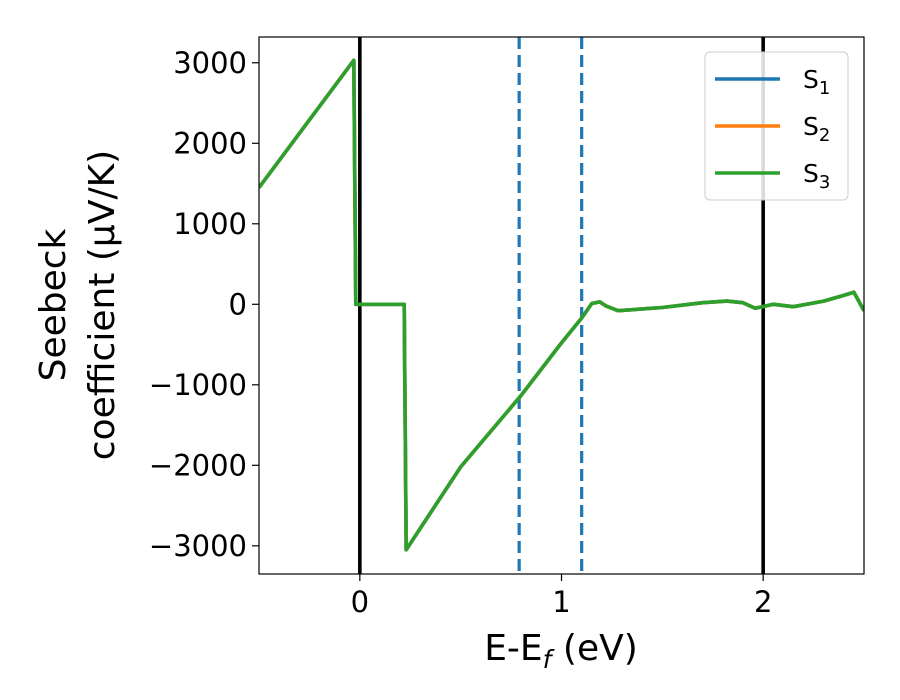 This screenshot has height=700, width=900. What do you see at coordinates (776, 126) in the screenshot?
I see `legend: S1 S2 S3` at bounding box center [776, 126].